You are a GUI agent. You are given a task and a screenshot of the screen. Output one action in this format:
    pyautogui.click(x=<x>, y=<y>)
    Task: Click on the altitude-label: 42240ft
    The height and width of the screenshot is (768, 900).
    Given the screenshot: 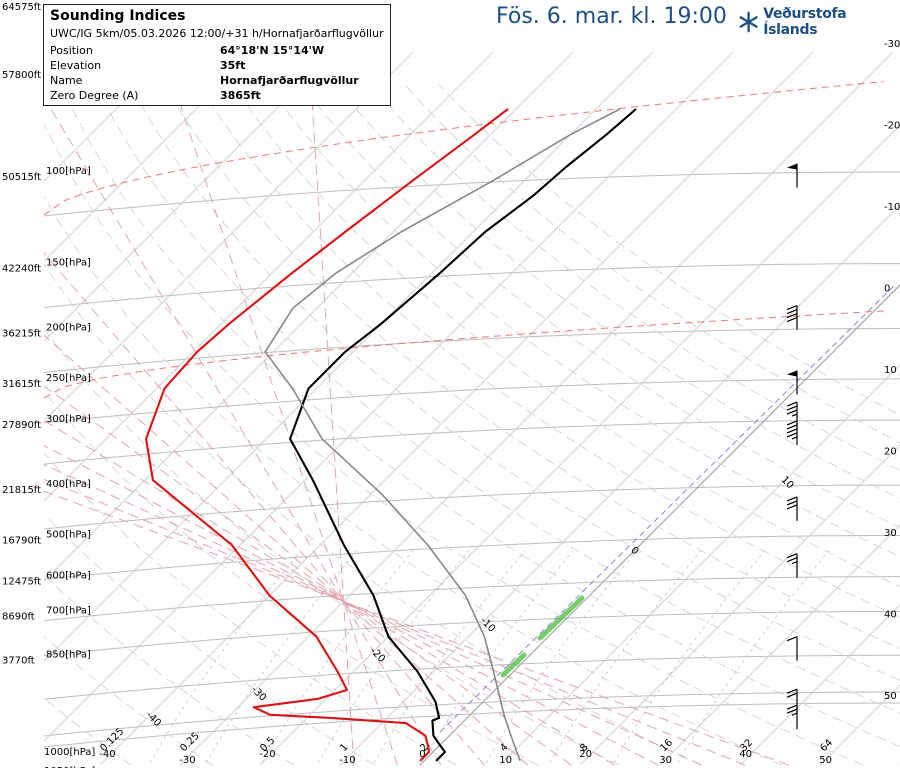 What is the action you would take?
    pyautogui.click(x=21, y=269)
    